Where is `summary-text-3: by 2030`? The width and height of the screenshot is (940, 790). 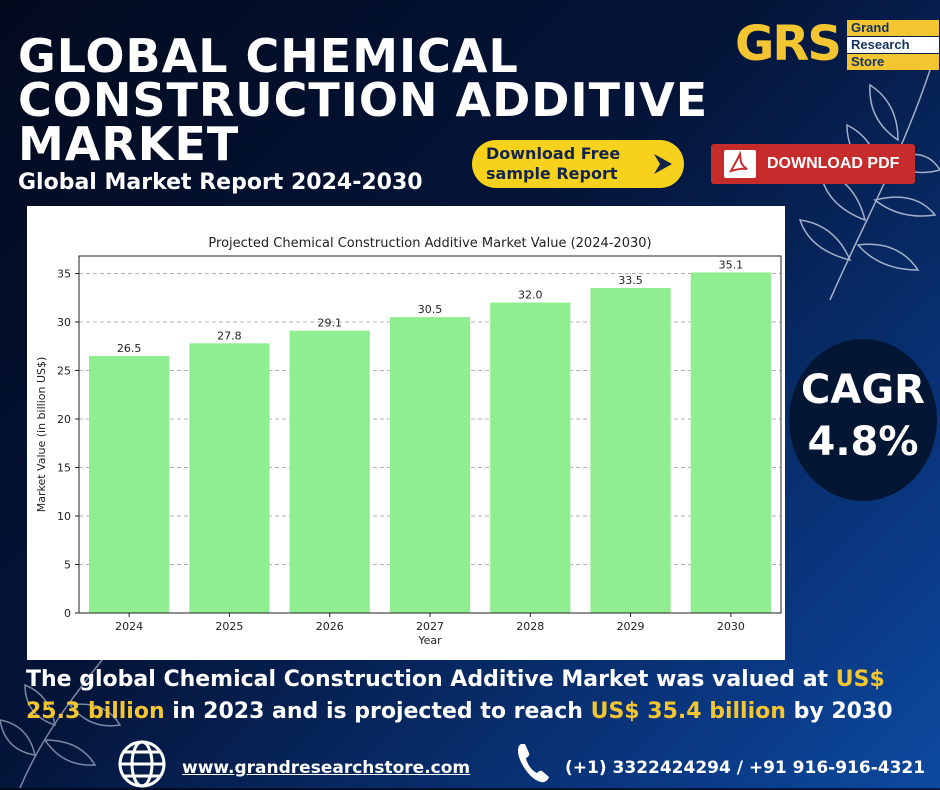 summary-text-3: by 2030 is located at coordinates (839, 711).